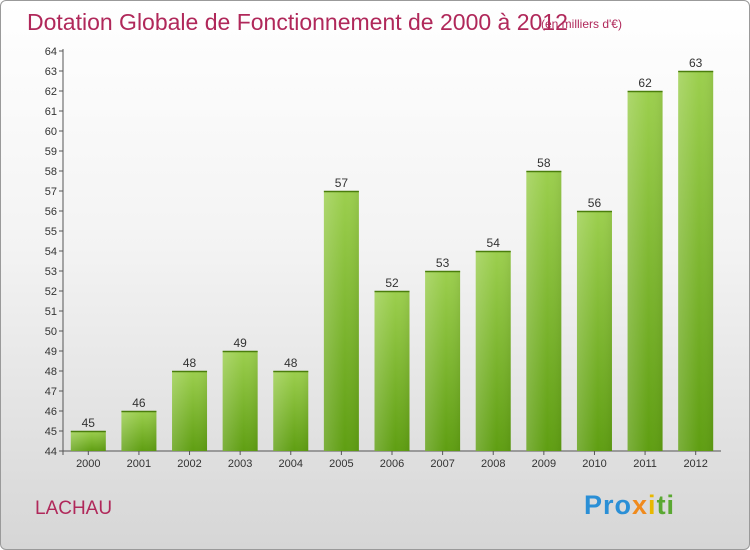 The height and width of the screenshot is (550, 750). What do you see at coordinates (51, 172) in the screenshot?
I see `y-tick-label: 58` at bounding box center [51, 172].